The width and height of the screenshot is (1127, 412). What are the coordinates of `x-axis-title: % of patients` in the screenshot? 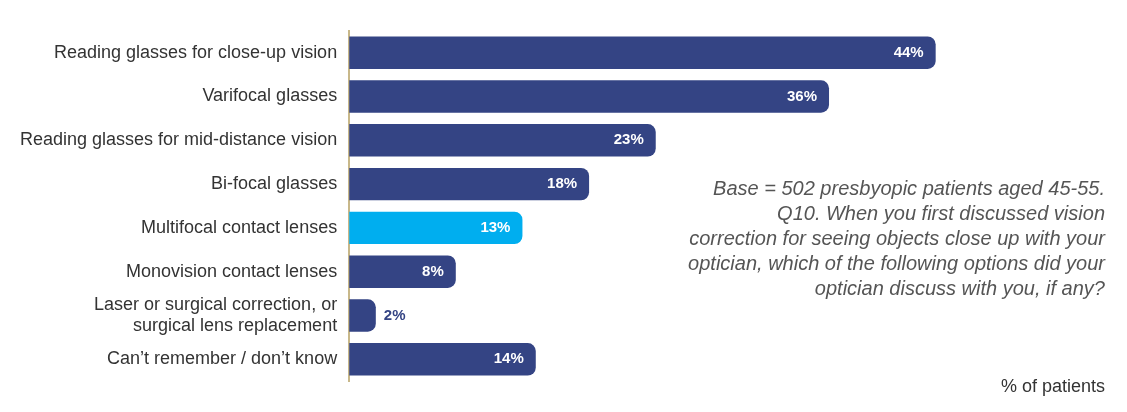 It's located at (1052, 386).